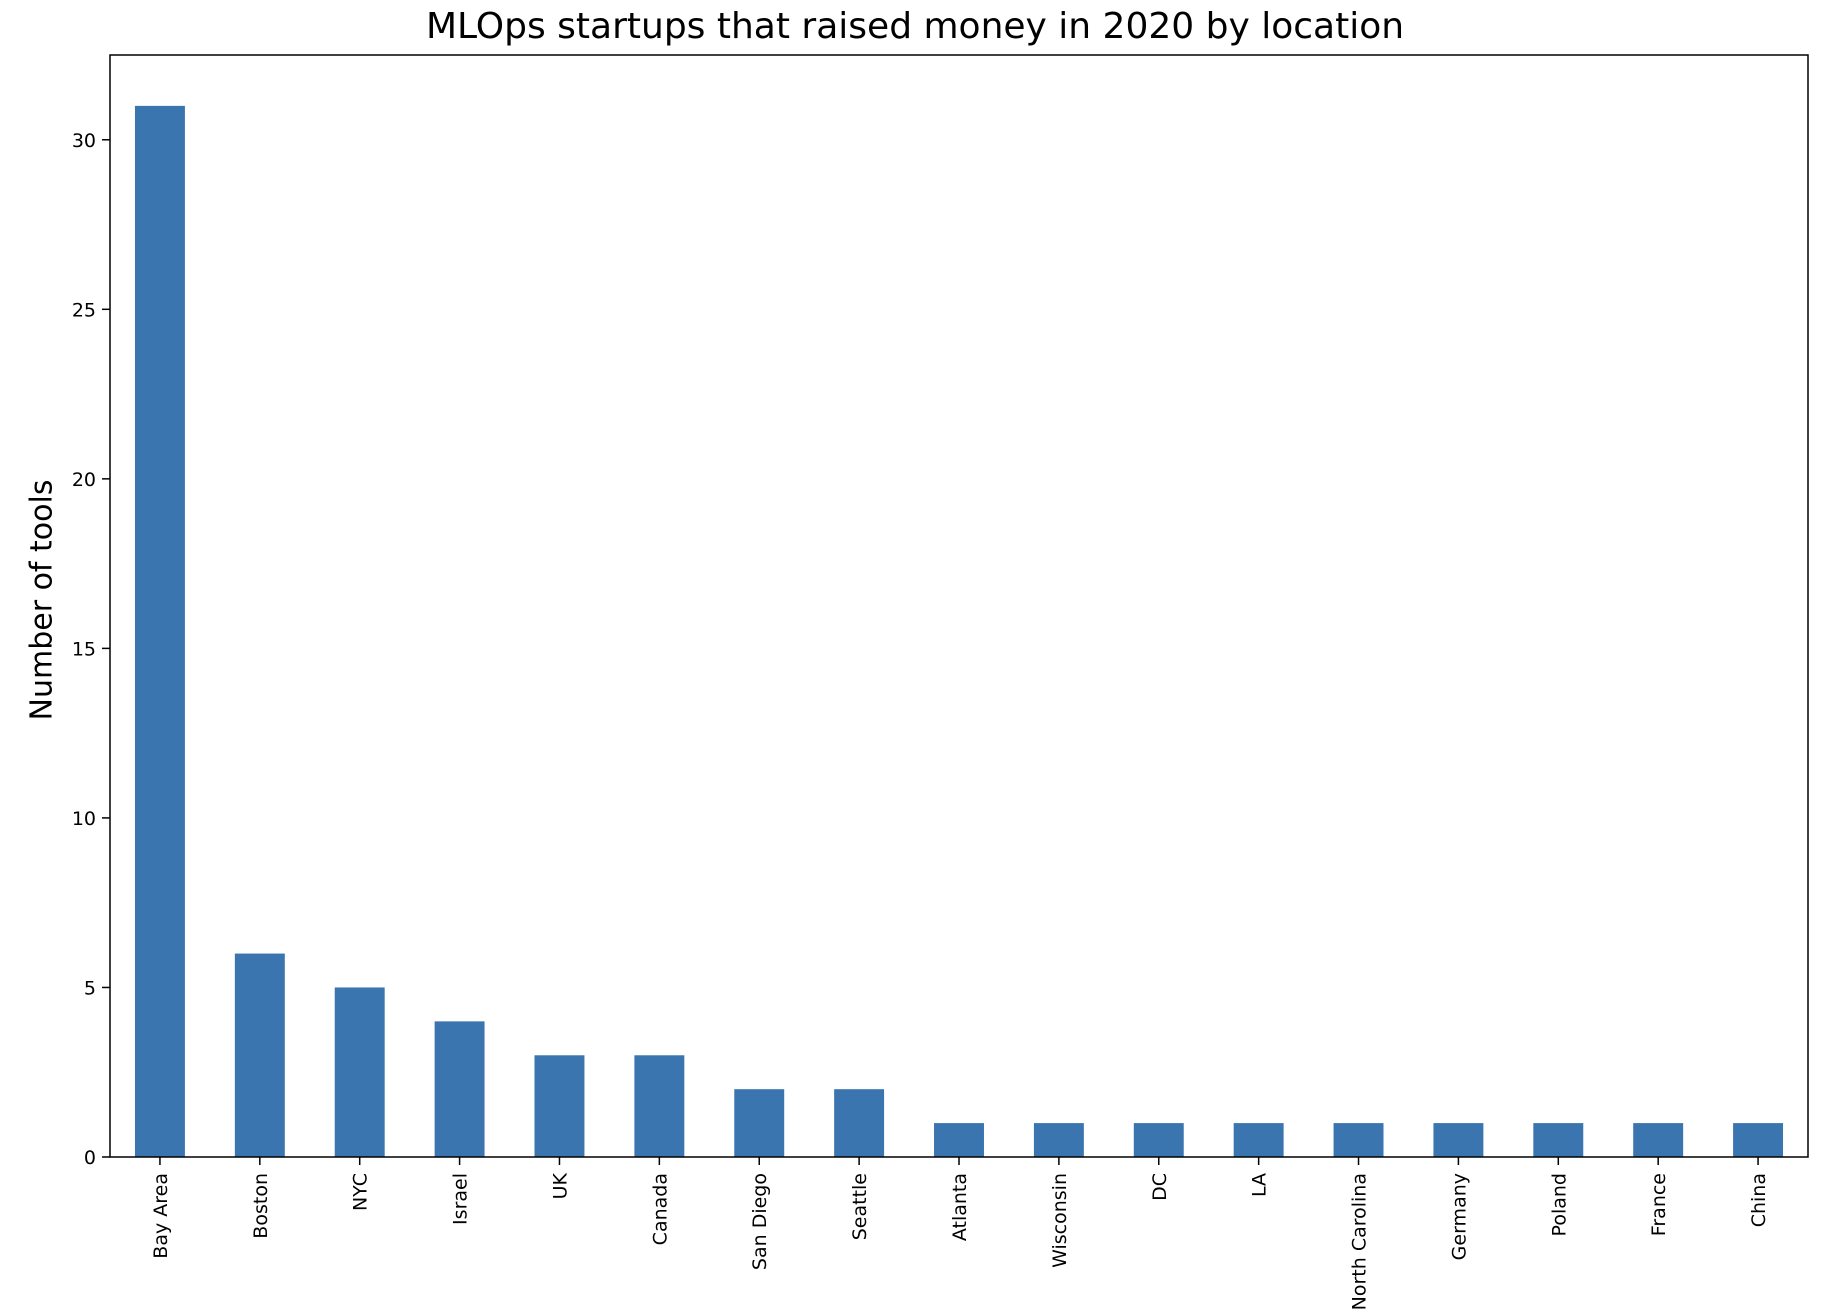  Describe the element at coordinates (461, 1199) in the screenshot. I see `x-tick-label: Israel` at that location.